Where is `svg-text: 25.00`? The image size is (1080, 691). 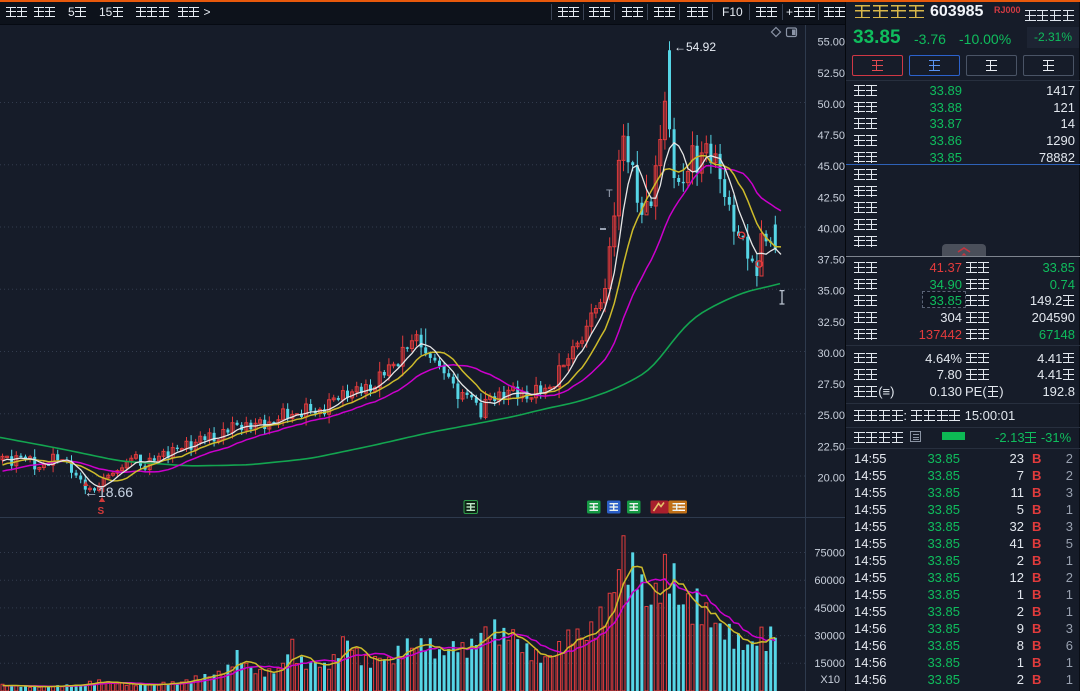
svg-text: 25.00 is located at coordinates (831, 416).